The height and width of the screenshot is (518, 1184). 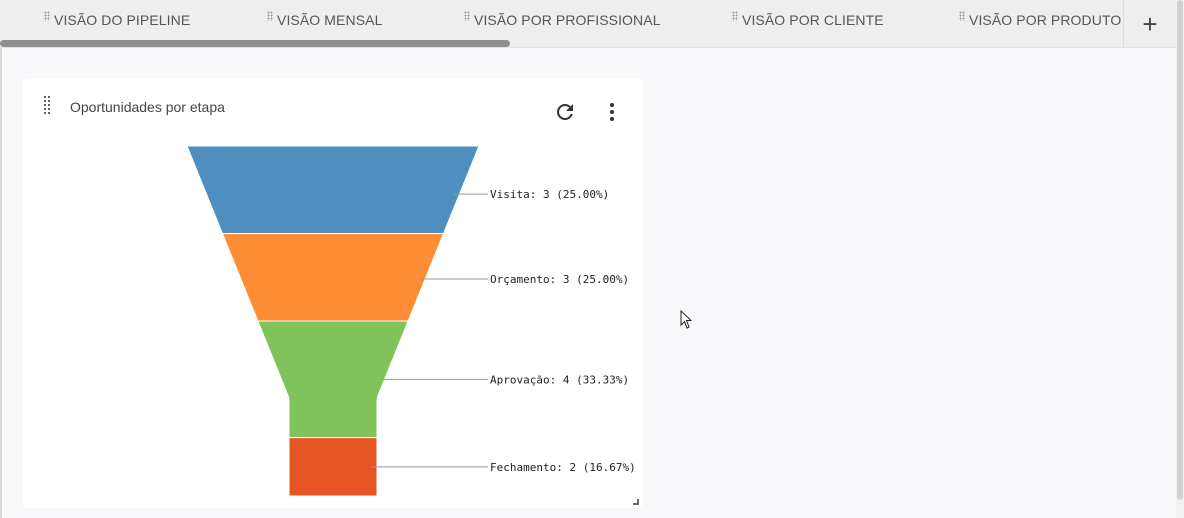 What do you see at coordinates (1180, 250) in the screenshot?
I see `vertical-scrollbar-thumb` at bounding box center [1180, 250].